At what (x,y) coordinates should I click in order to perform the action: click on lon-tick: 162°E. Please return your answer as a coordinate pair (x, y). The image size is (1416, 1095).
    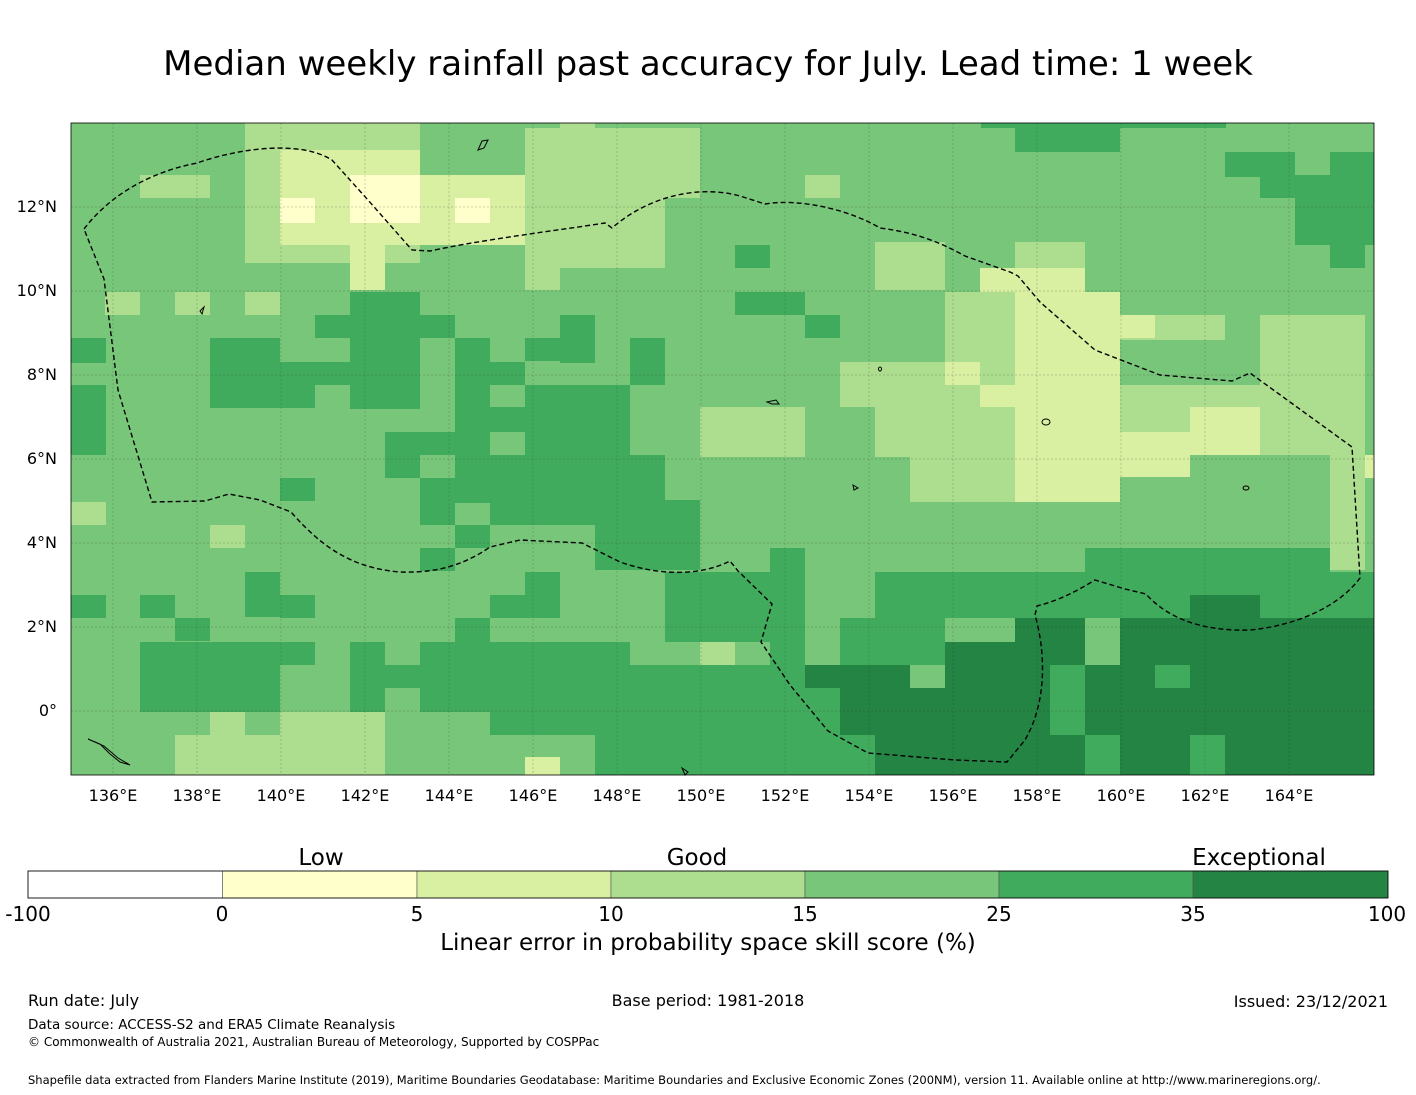
    Looking at the image, I should click on (1205, 795).